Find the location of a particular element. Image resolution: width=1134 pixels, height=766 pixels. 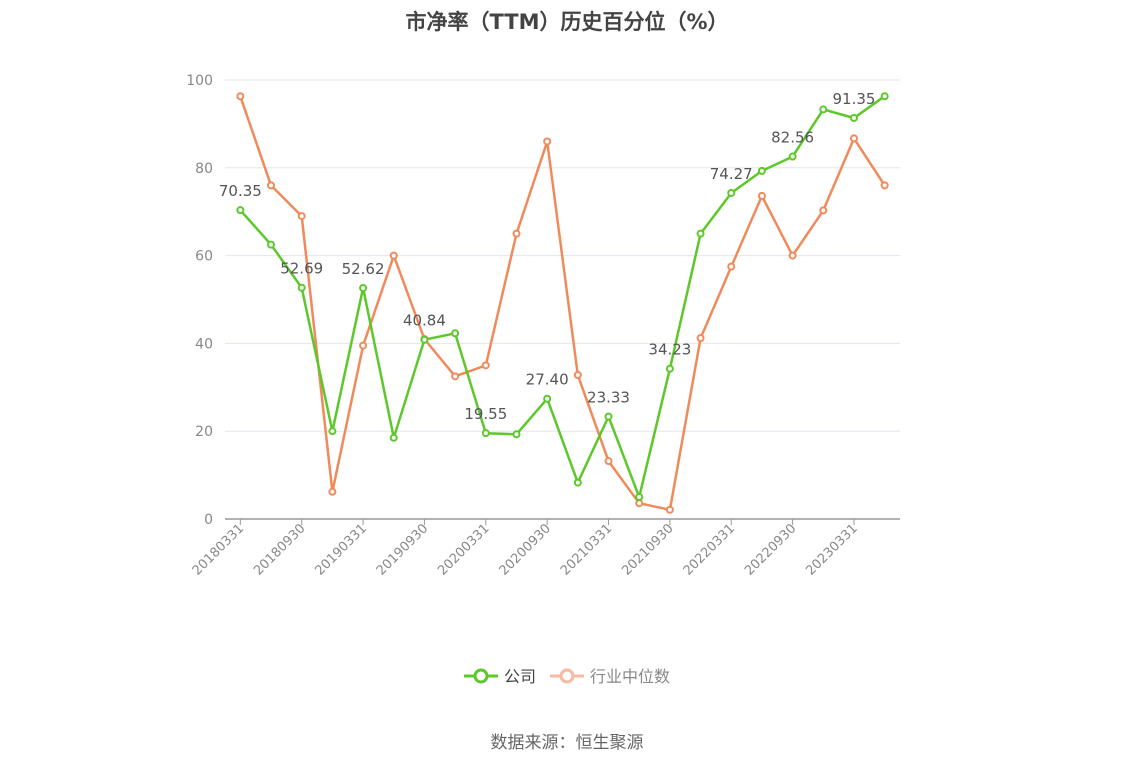

data-label: 27.40 is located at coordinates (547, 380).